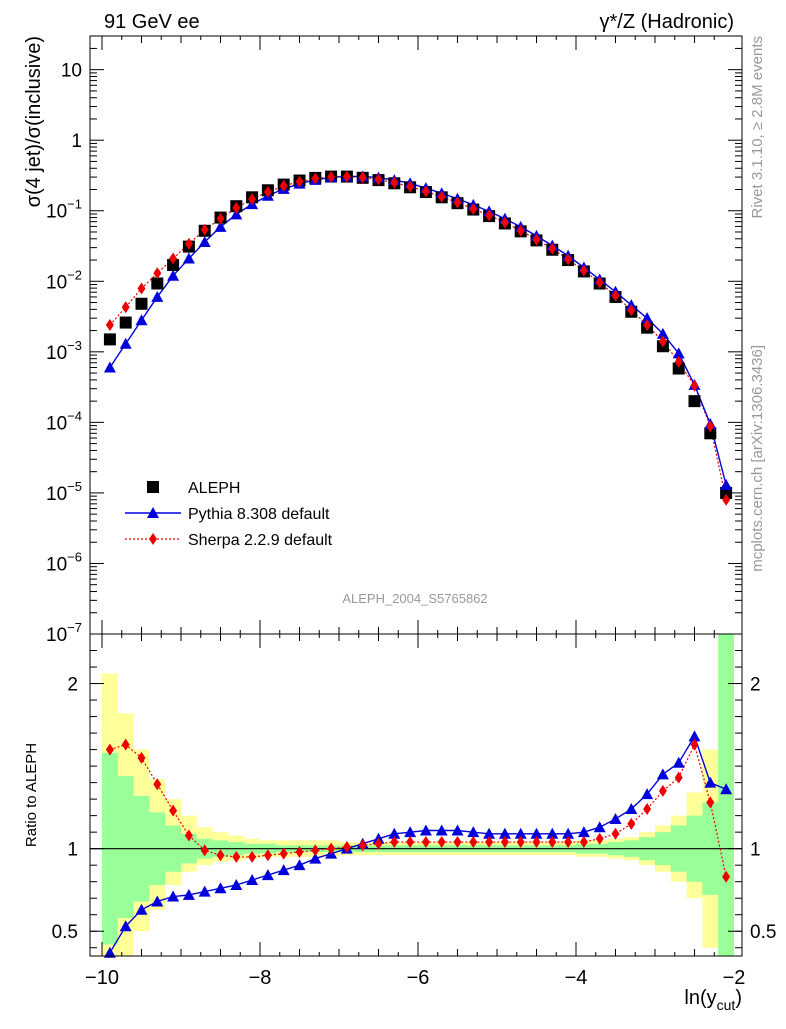  Describe the element at coordinates (763, 932) in the screenshot. I see `ratio-tick-label-right: 0.5` at that location.